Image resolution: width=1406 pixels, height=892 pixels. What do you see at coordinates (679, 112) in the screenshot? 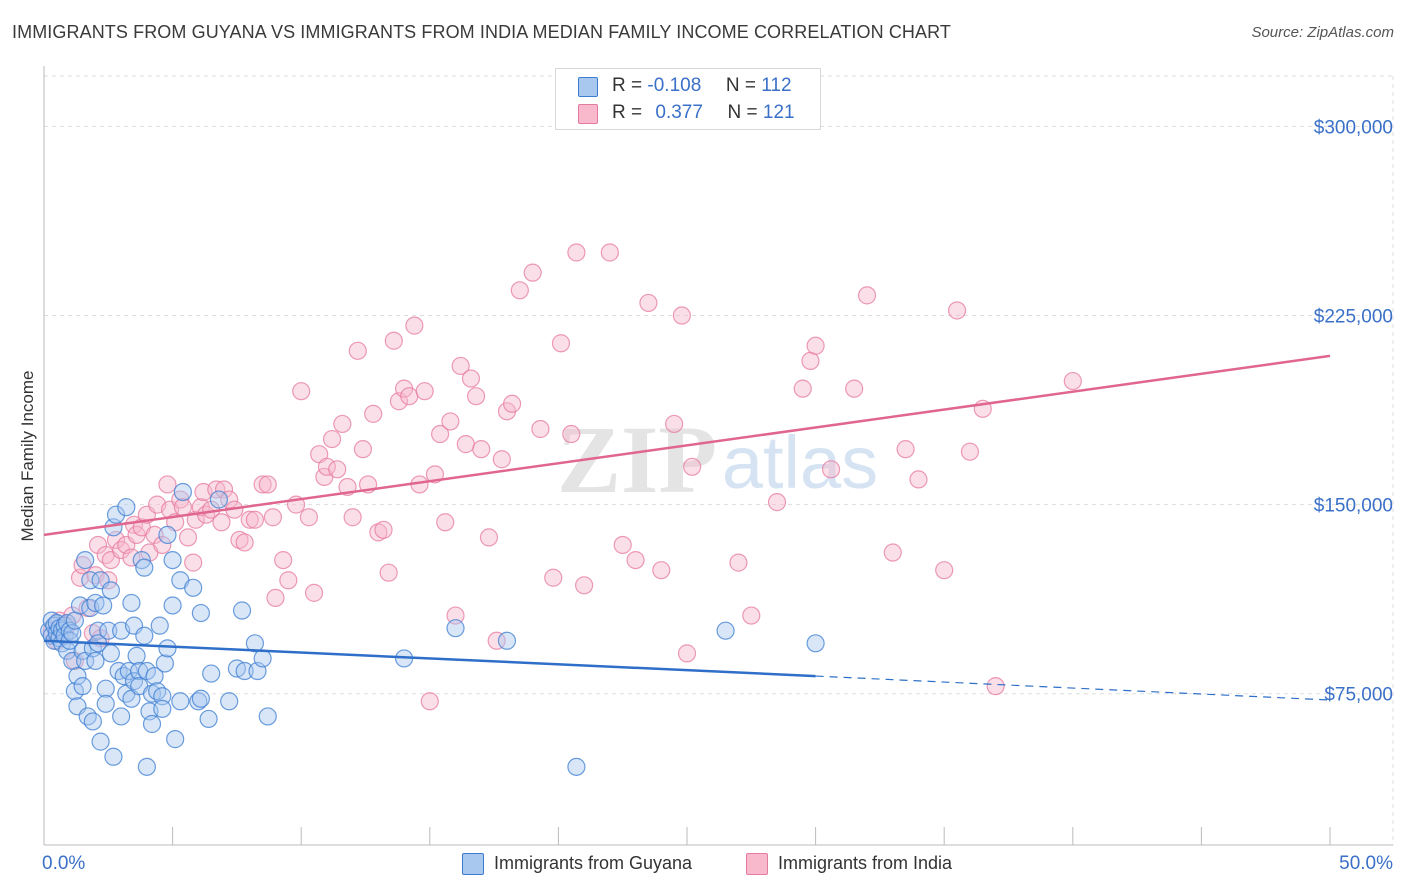
I see `legend-r-value: 0.377` at bounding box center [679, 112].